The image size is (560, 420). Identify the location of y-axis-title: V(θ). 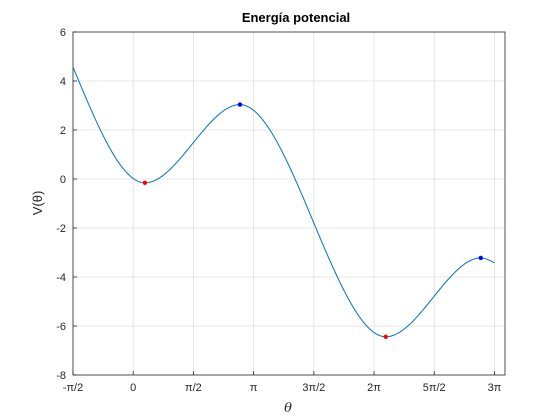
(37, 203).